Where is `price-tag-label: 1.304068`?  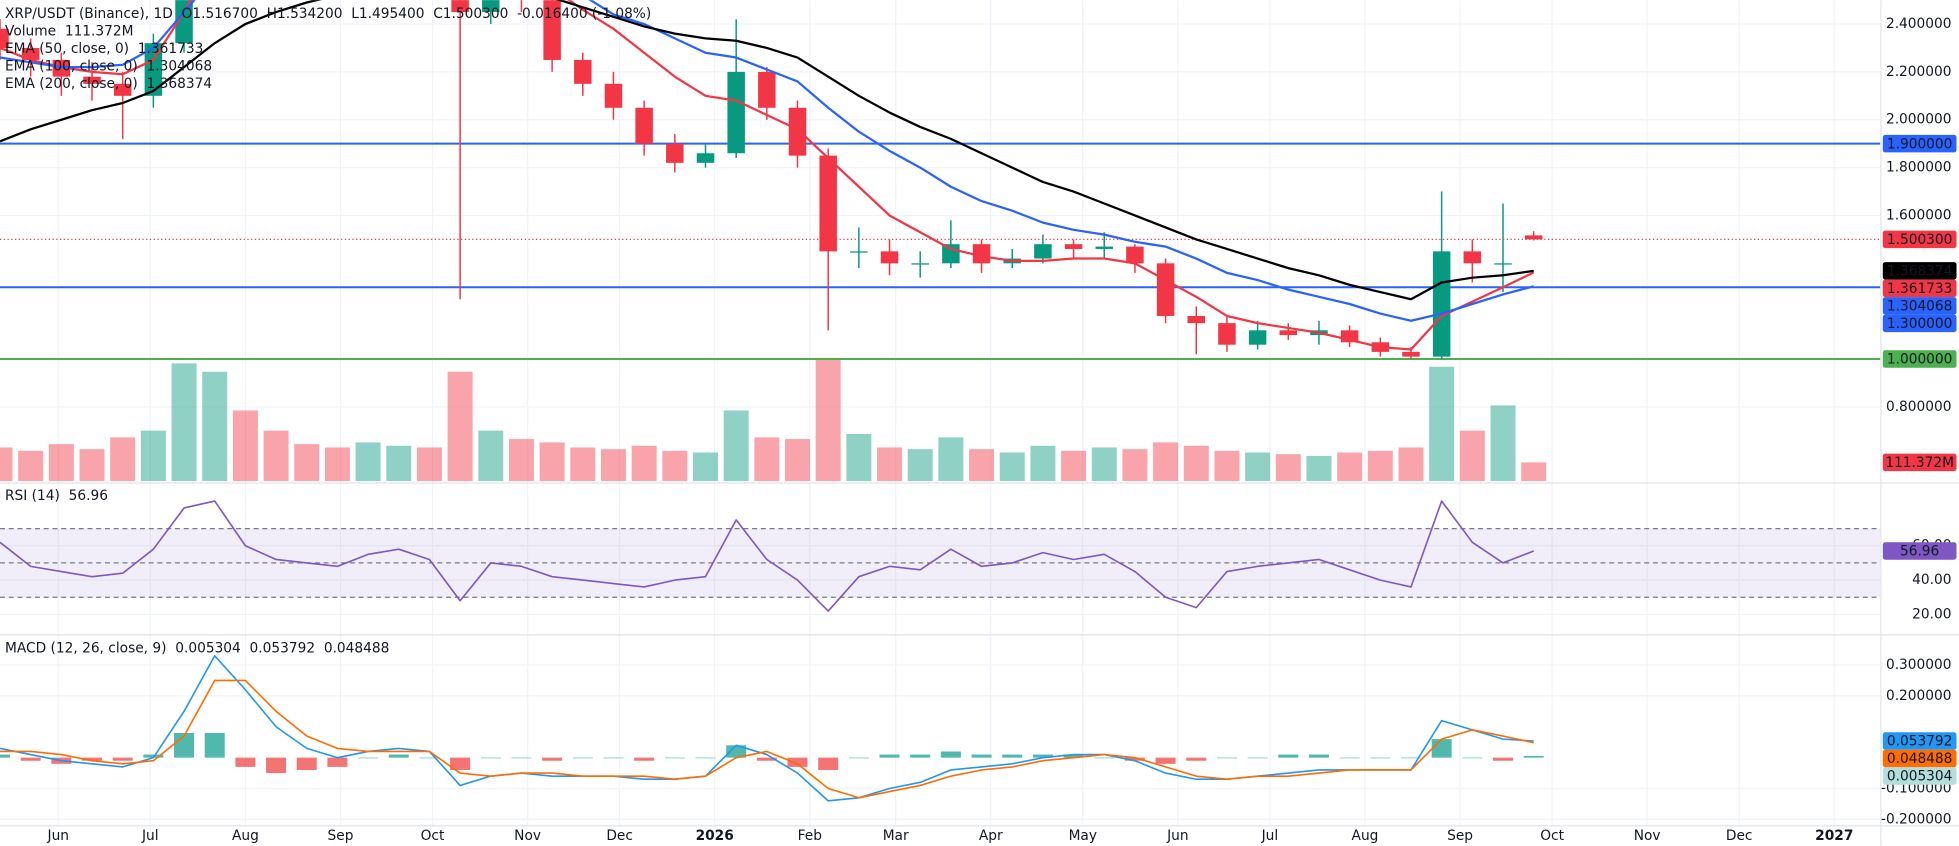
price-tag-label: 1.304068 is located at coordinates (1920, 307).